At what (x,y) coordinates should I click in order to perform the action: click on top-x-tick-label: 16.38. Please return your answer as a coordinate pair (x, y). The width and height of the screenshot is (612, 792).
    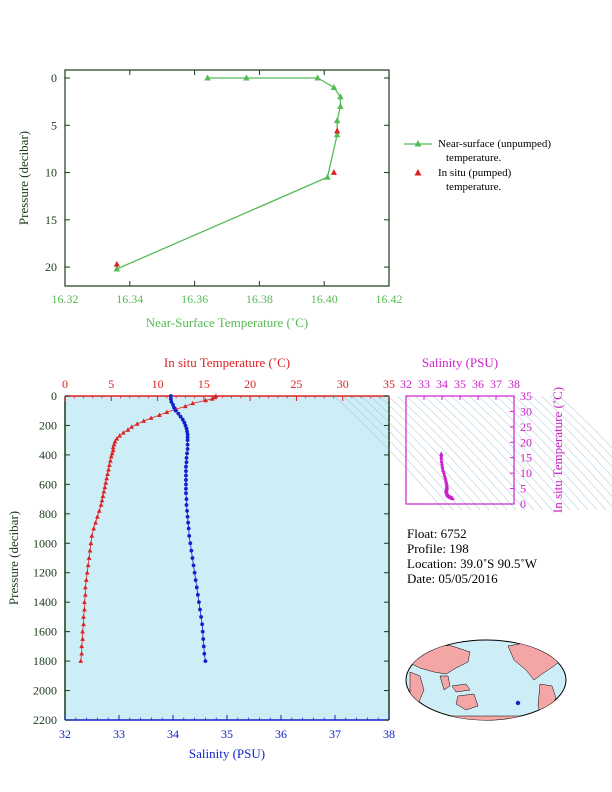
    Looking at the image, I should click on (259, 299).